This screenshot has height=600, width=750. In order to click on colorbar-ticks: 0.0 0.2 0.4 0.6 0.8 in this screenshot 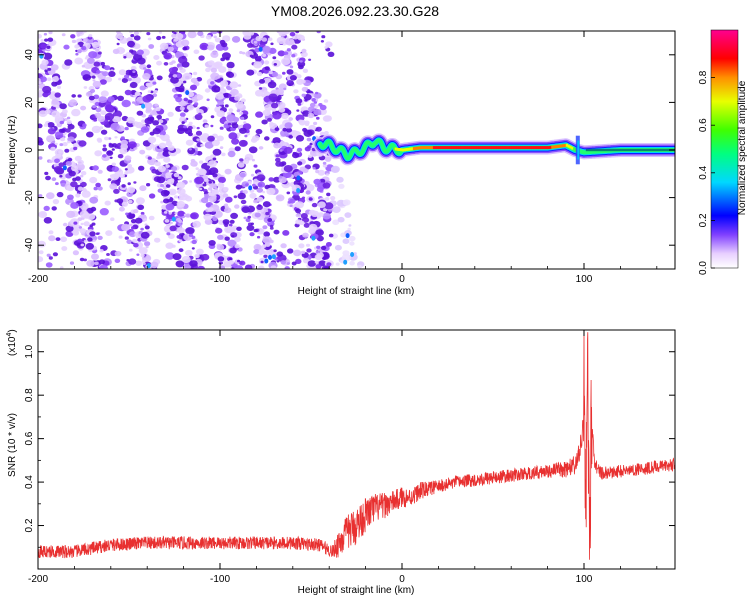, I will do `click(706, 172)`.